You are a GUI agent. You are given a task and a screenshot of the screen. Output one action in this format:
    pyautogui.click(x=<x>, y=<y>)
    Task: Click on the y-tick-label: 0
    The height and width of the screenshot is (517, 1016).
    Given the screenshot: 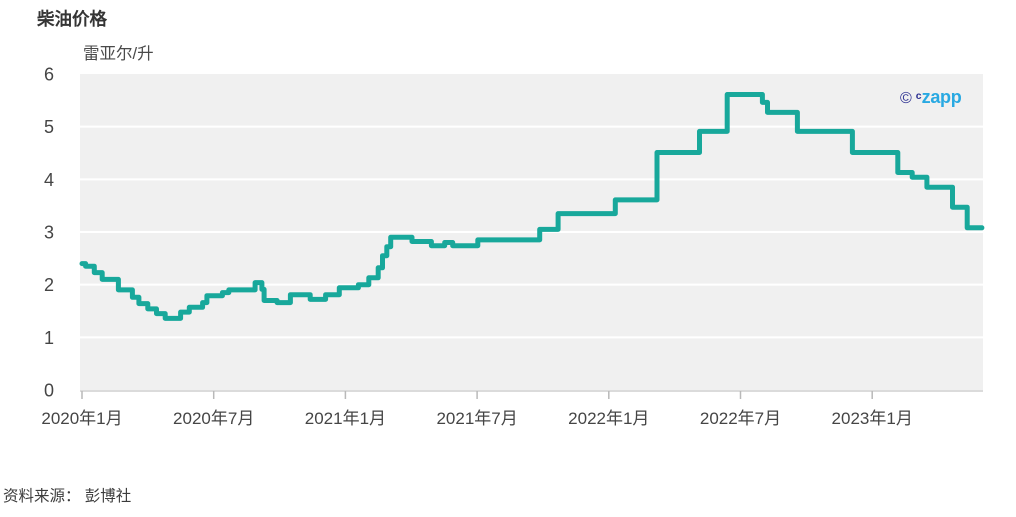 What is the action you would take?
    pyautogui.click(x=49, y=391)
    